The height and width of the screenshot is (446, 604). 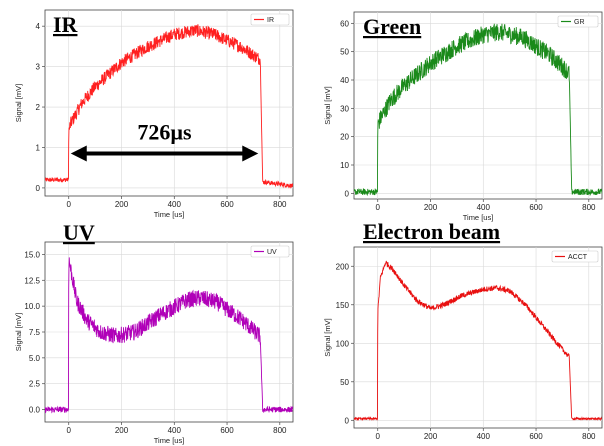 I want to click on y-tick-label: 200, so click(x=343, y=266).